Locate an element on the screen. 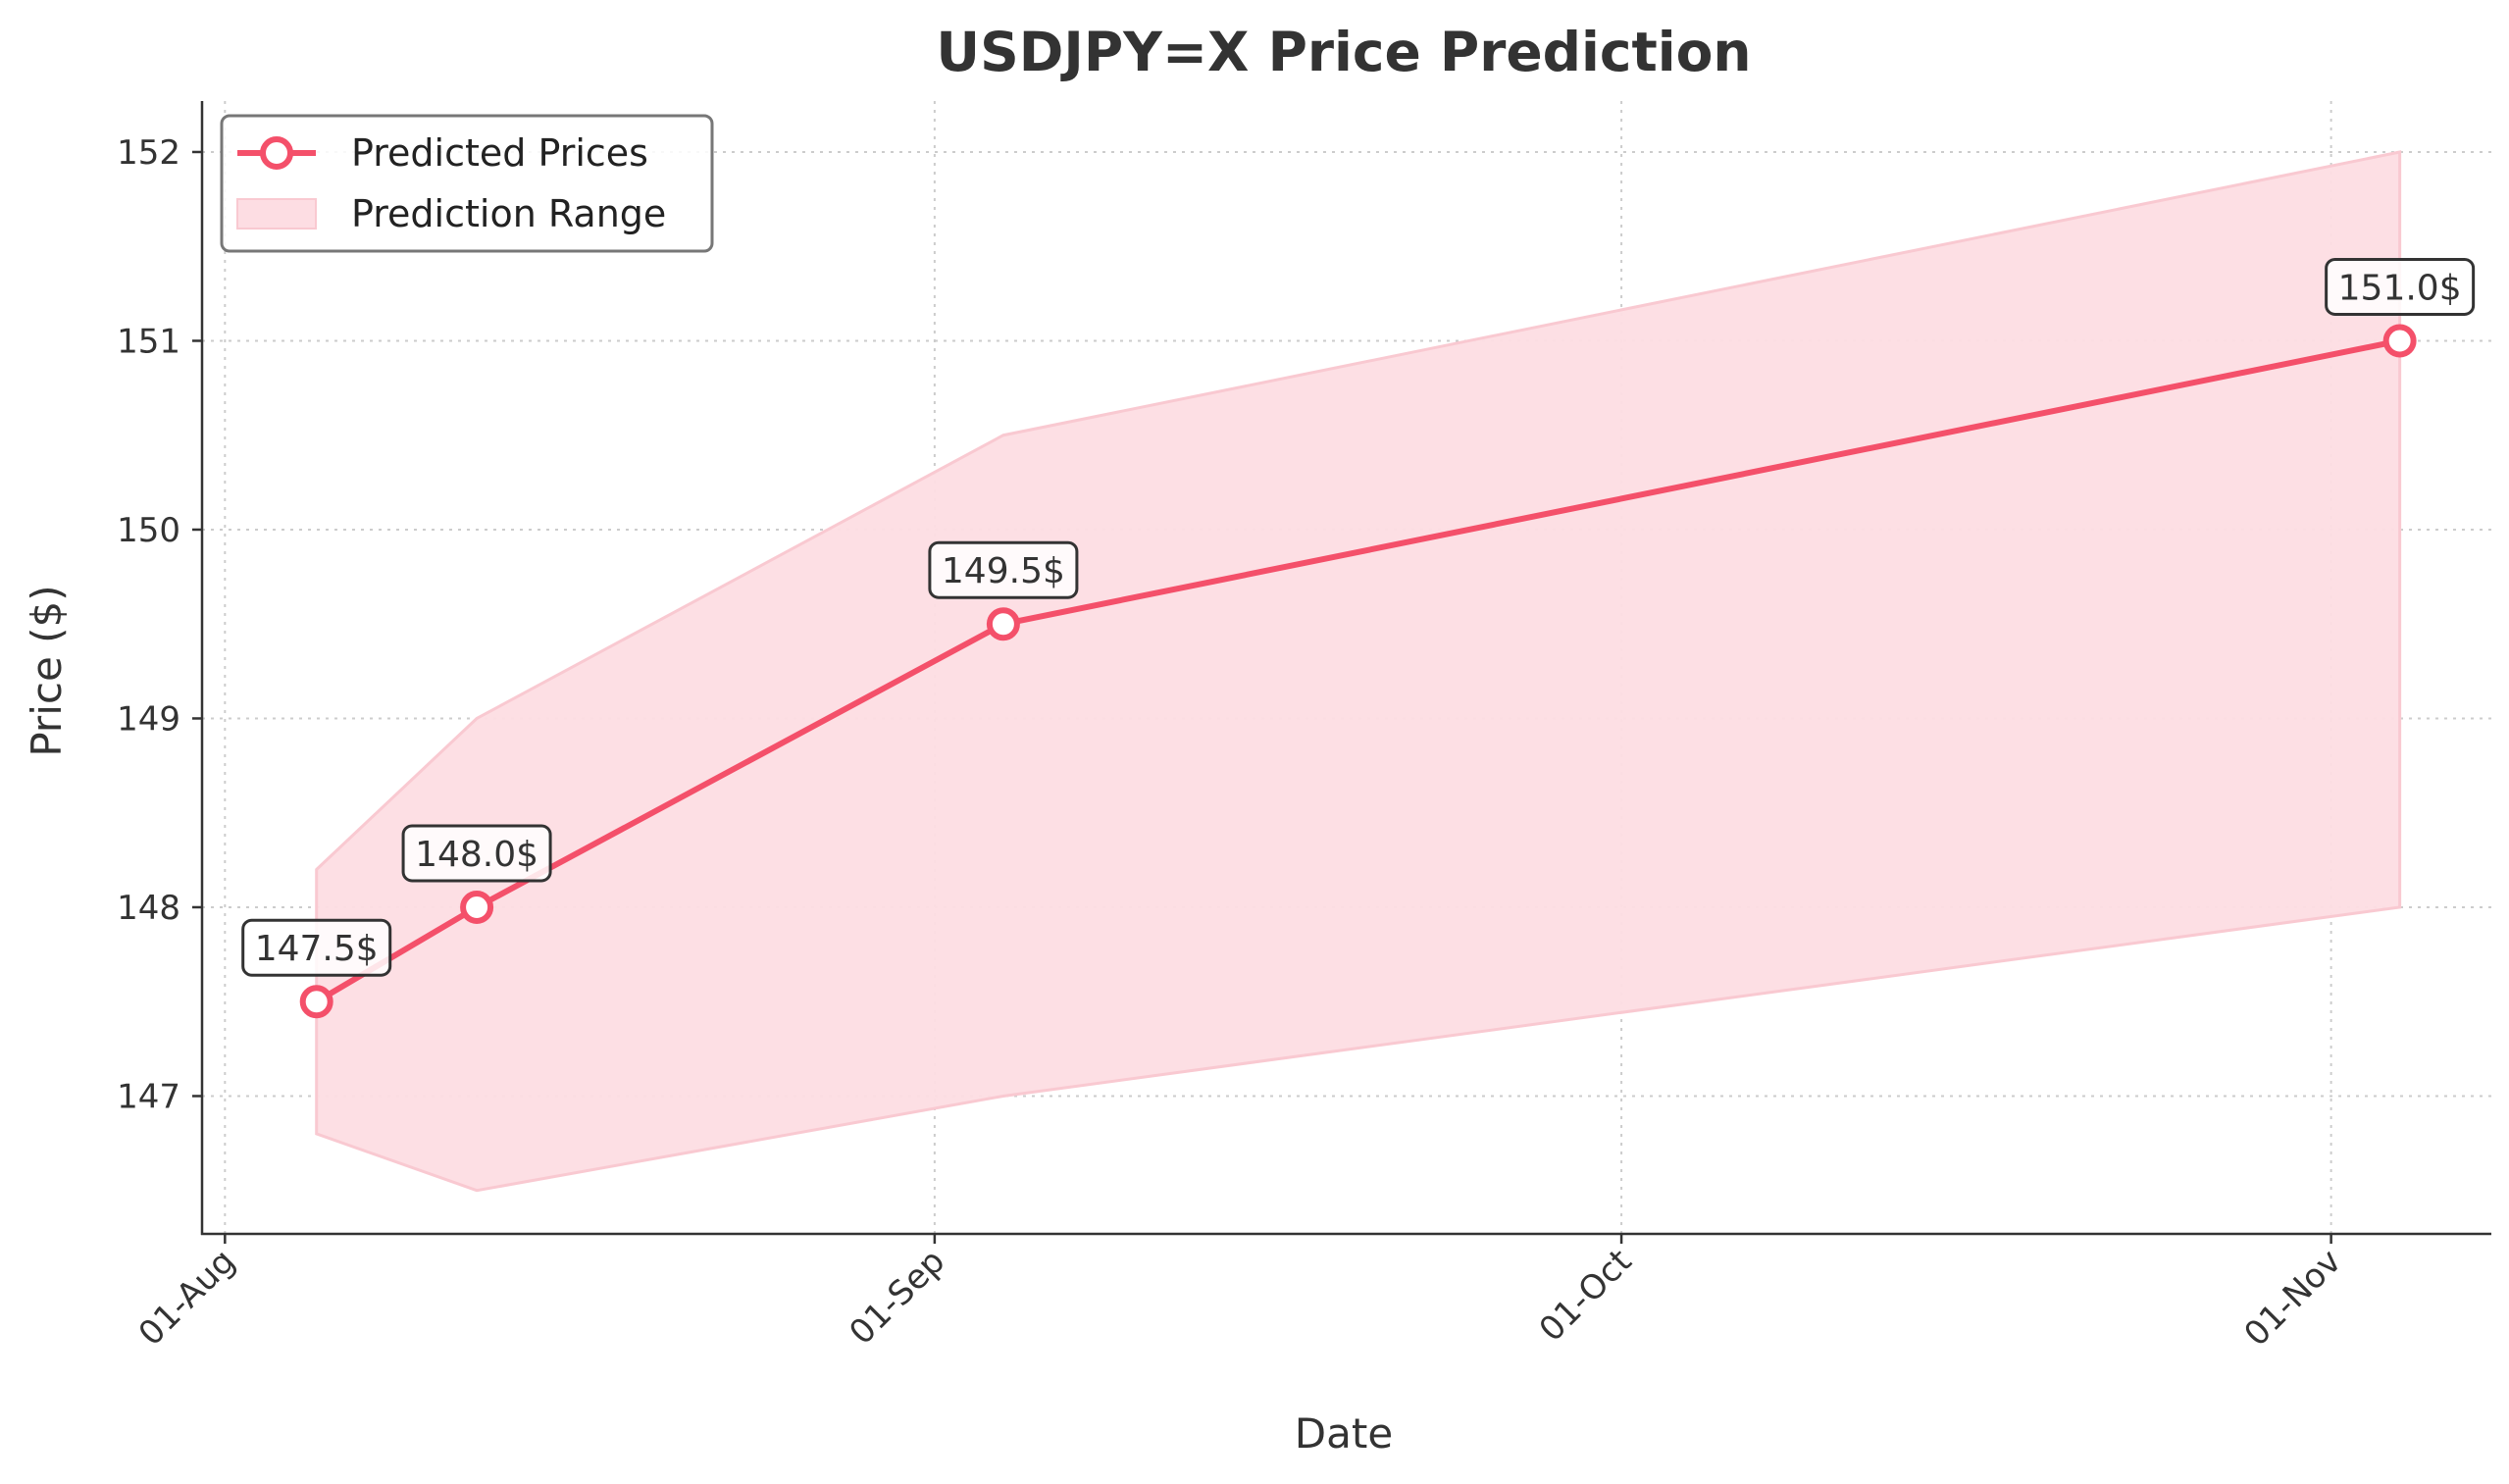 The image size is (2509, 1484). y-tick-label: 152 is located at coordinates (148, 153).